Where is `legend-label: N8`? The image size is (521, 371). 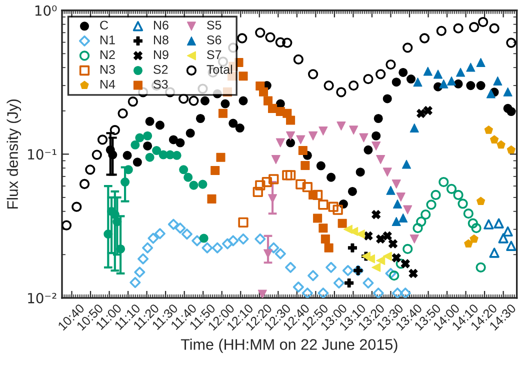
legend-label: N8 is located at coordinates (161, 39).